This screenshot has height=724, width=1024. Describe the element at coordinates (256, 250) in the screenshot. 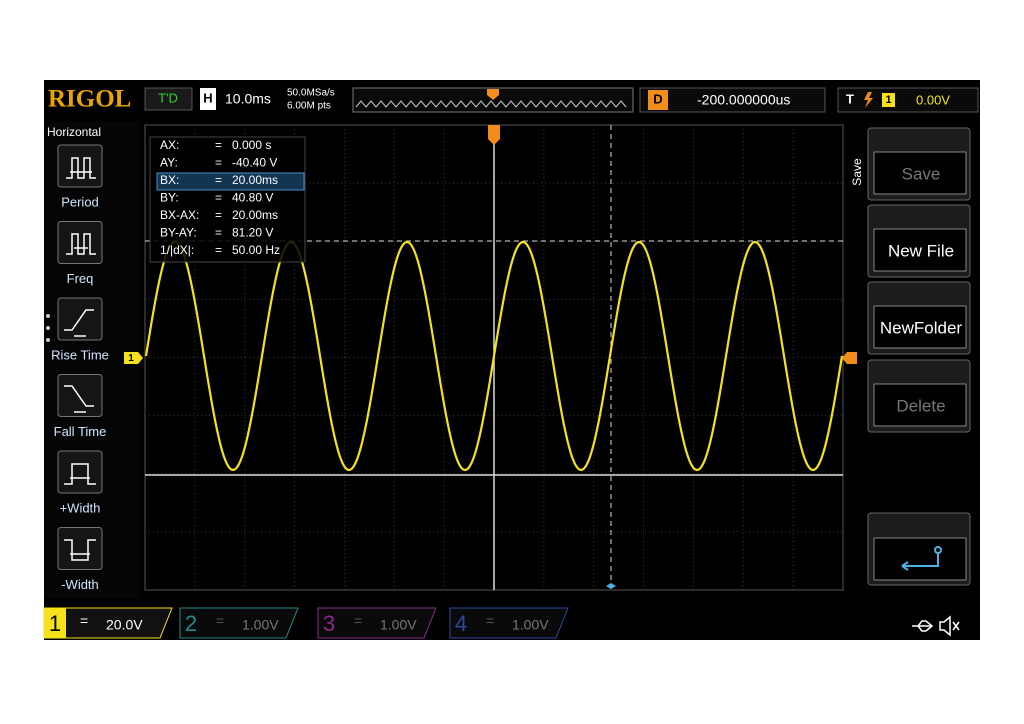

I see `readout-value: 50.00 Hz` at that location.